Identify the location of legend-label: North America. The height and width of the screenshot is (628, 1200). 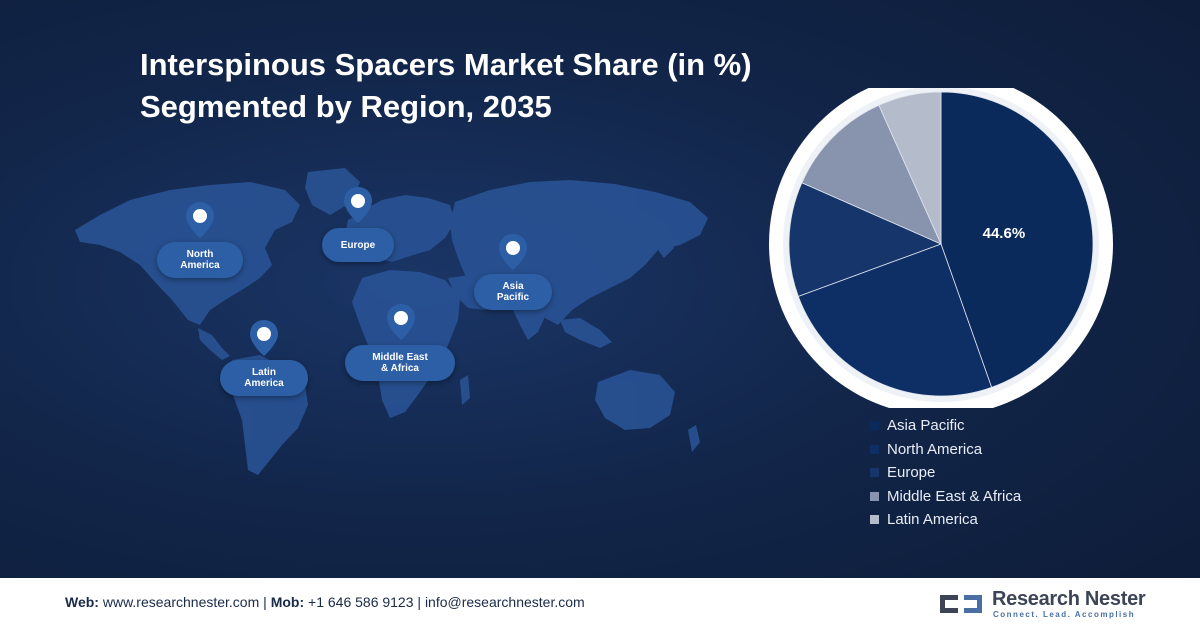
(935, 449).